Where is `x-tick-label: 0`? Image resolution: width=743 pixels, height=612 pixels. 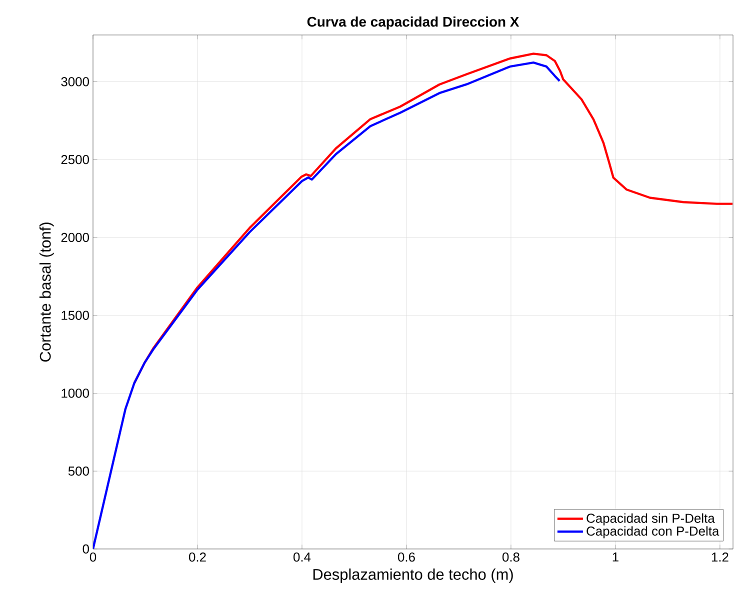 x-tick-label: 0 is located at coordinates (93, 557).